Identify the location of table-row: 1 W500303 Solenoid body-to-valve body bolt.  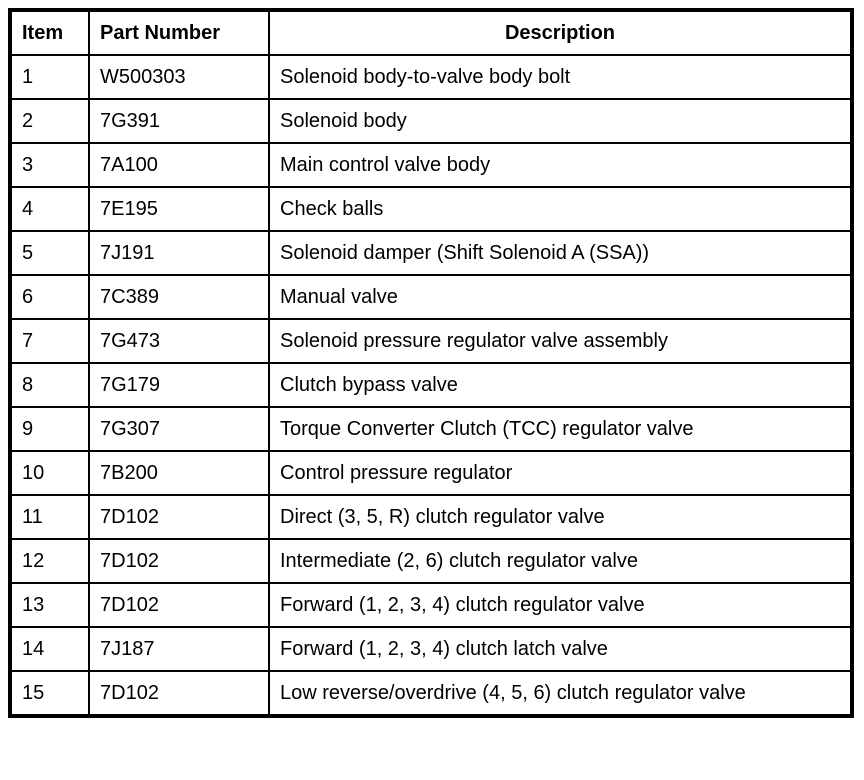
(431, 77).